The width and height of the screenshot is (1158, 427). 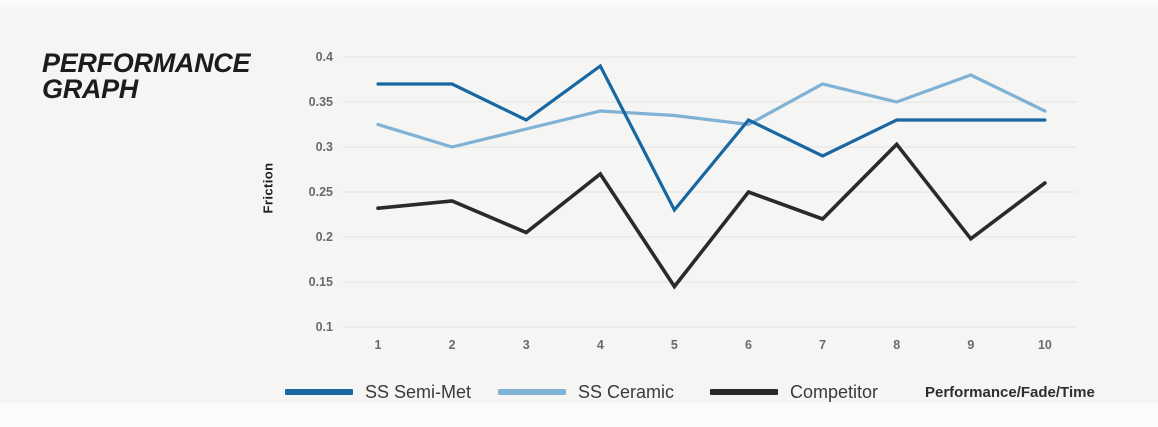 I want to click on x-tick-label: 5, so click(x=674, y=345).